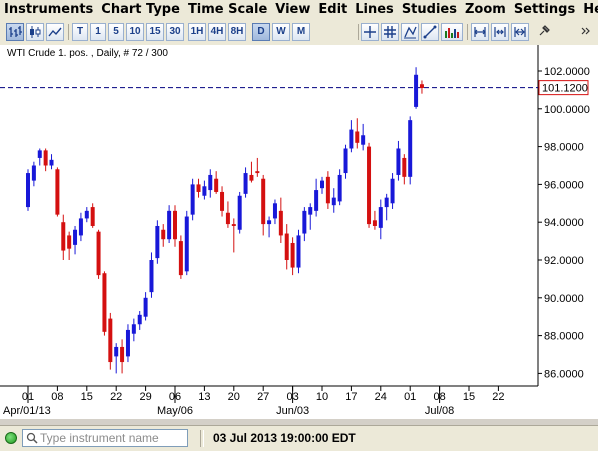 This screenshot has height=451, width=598. I want to click on volume-button, so click(452, 32).